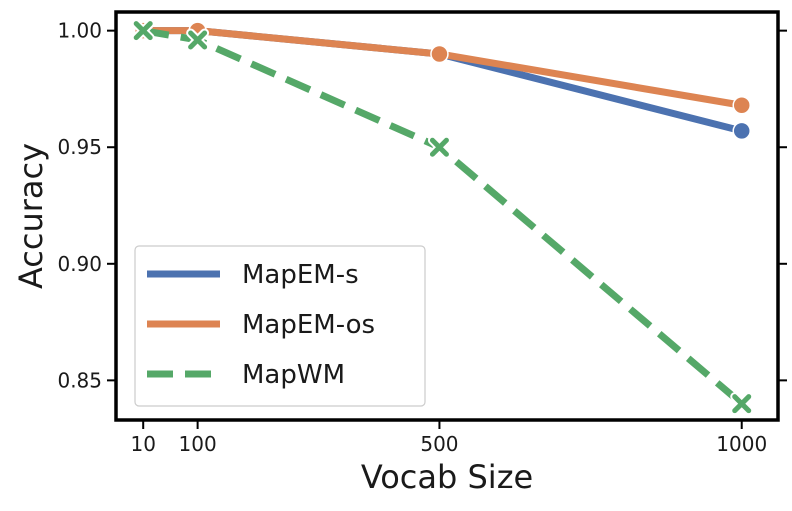  What do you see at coordinates (741, 131) in the screenshot?
I see `data-point-mapem-s` at bounding box center [741, 131].